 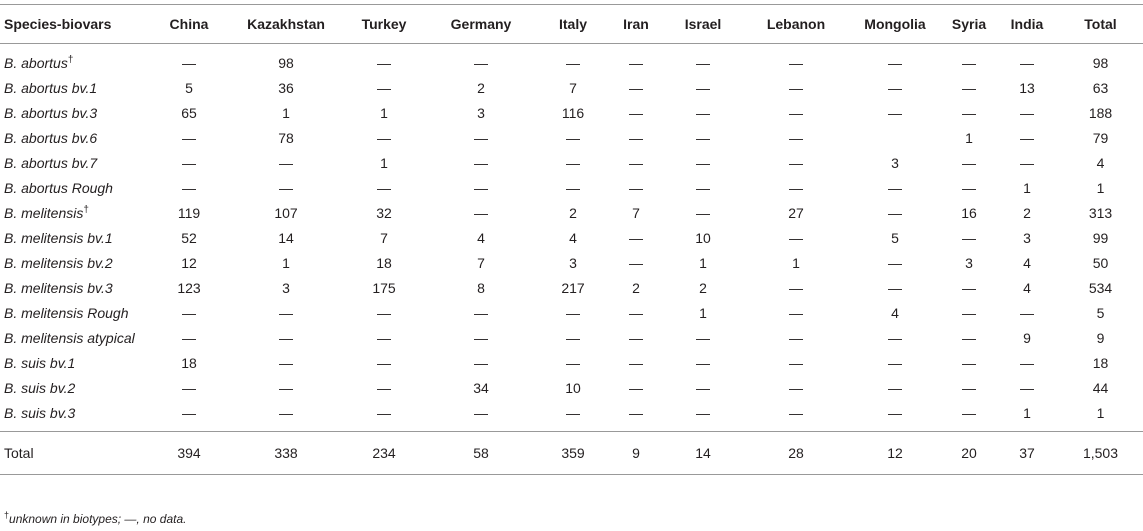 I want to click on species-name: B. melitensis bv.1, so click(x=58, y=237).